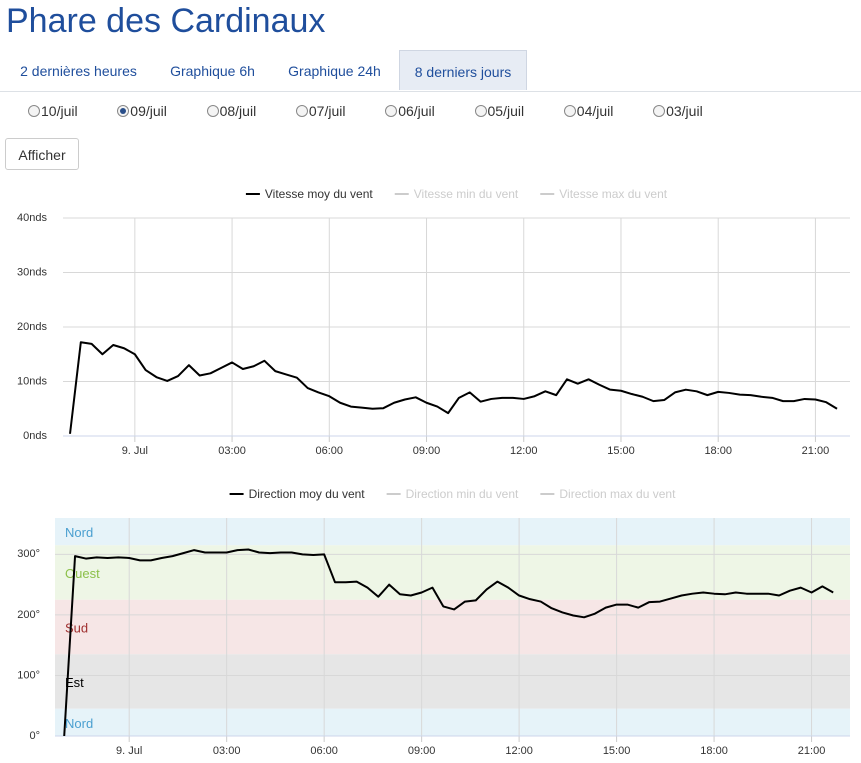 This screenshot has width=861, height=763. What do you see at coordinates (35, 436) in the screenshot?
I see `y-tick-label: 0nds` at bounding box center [35, 436].